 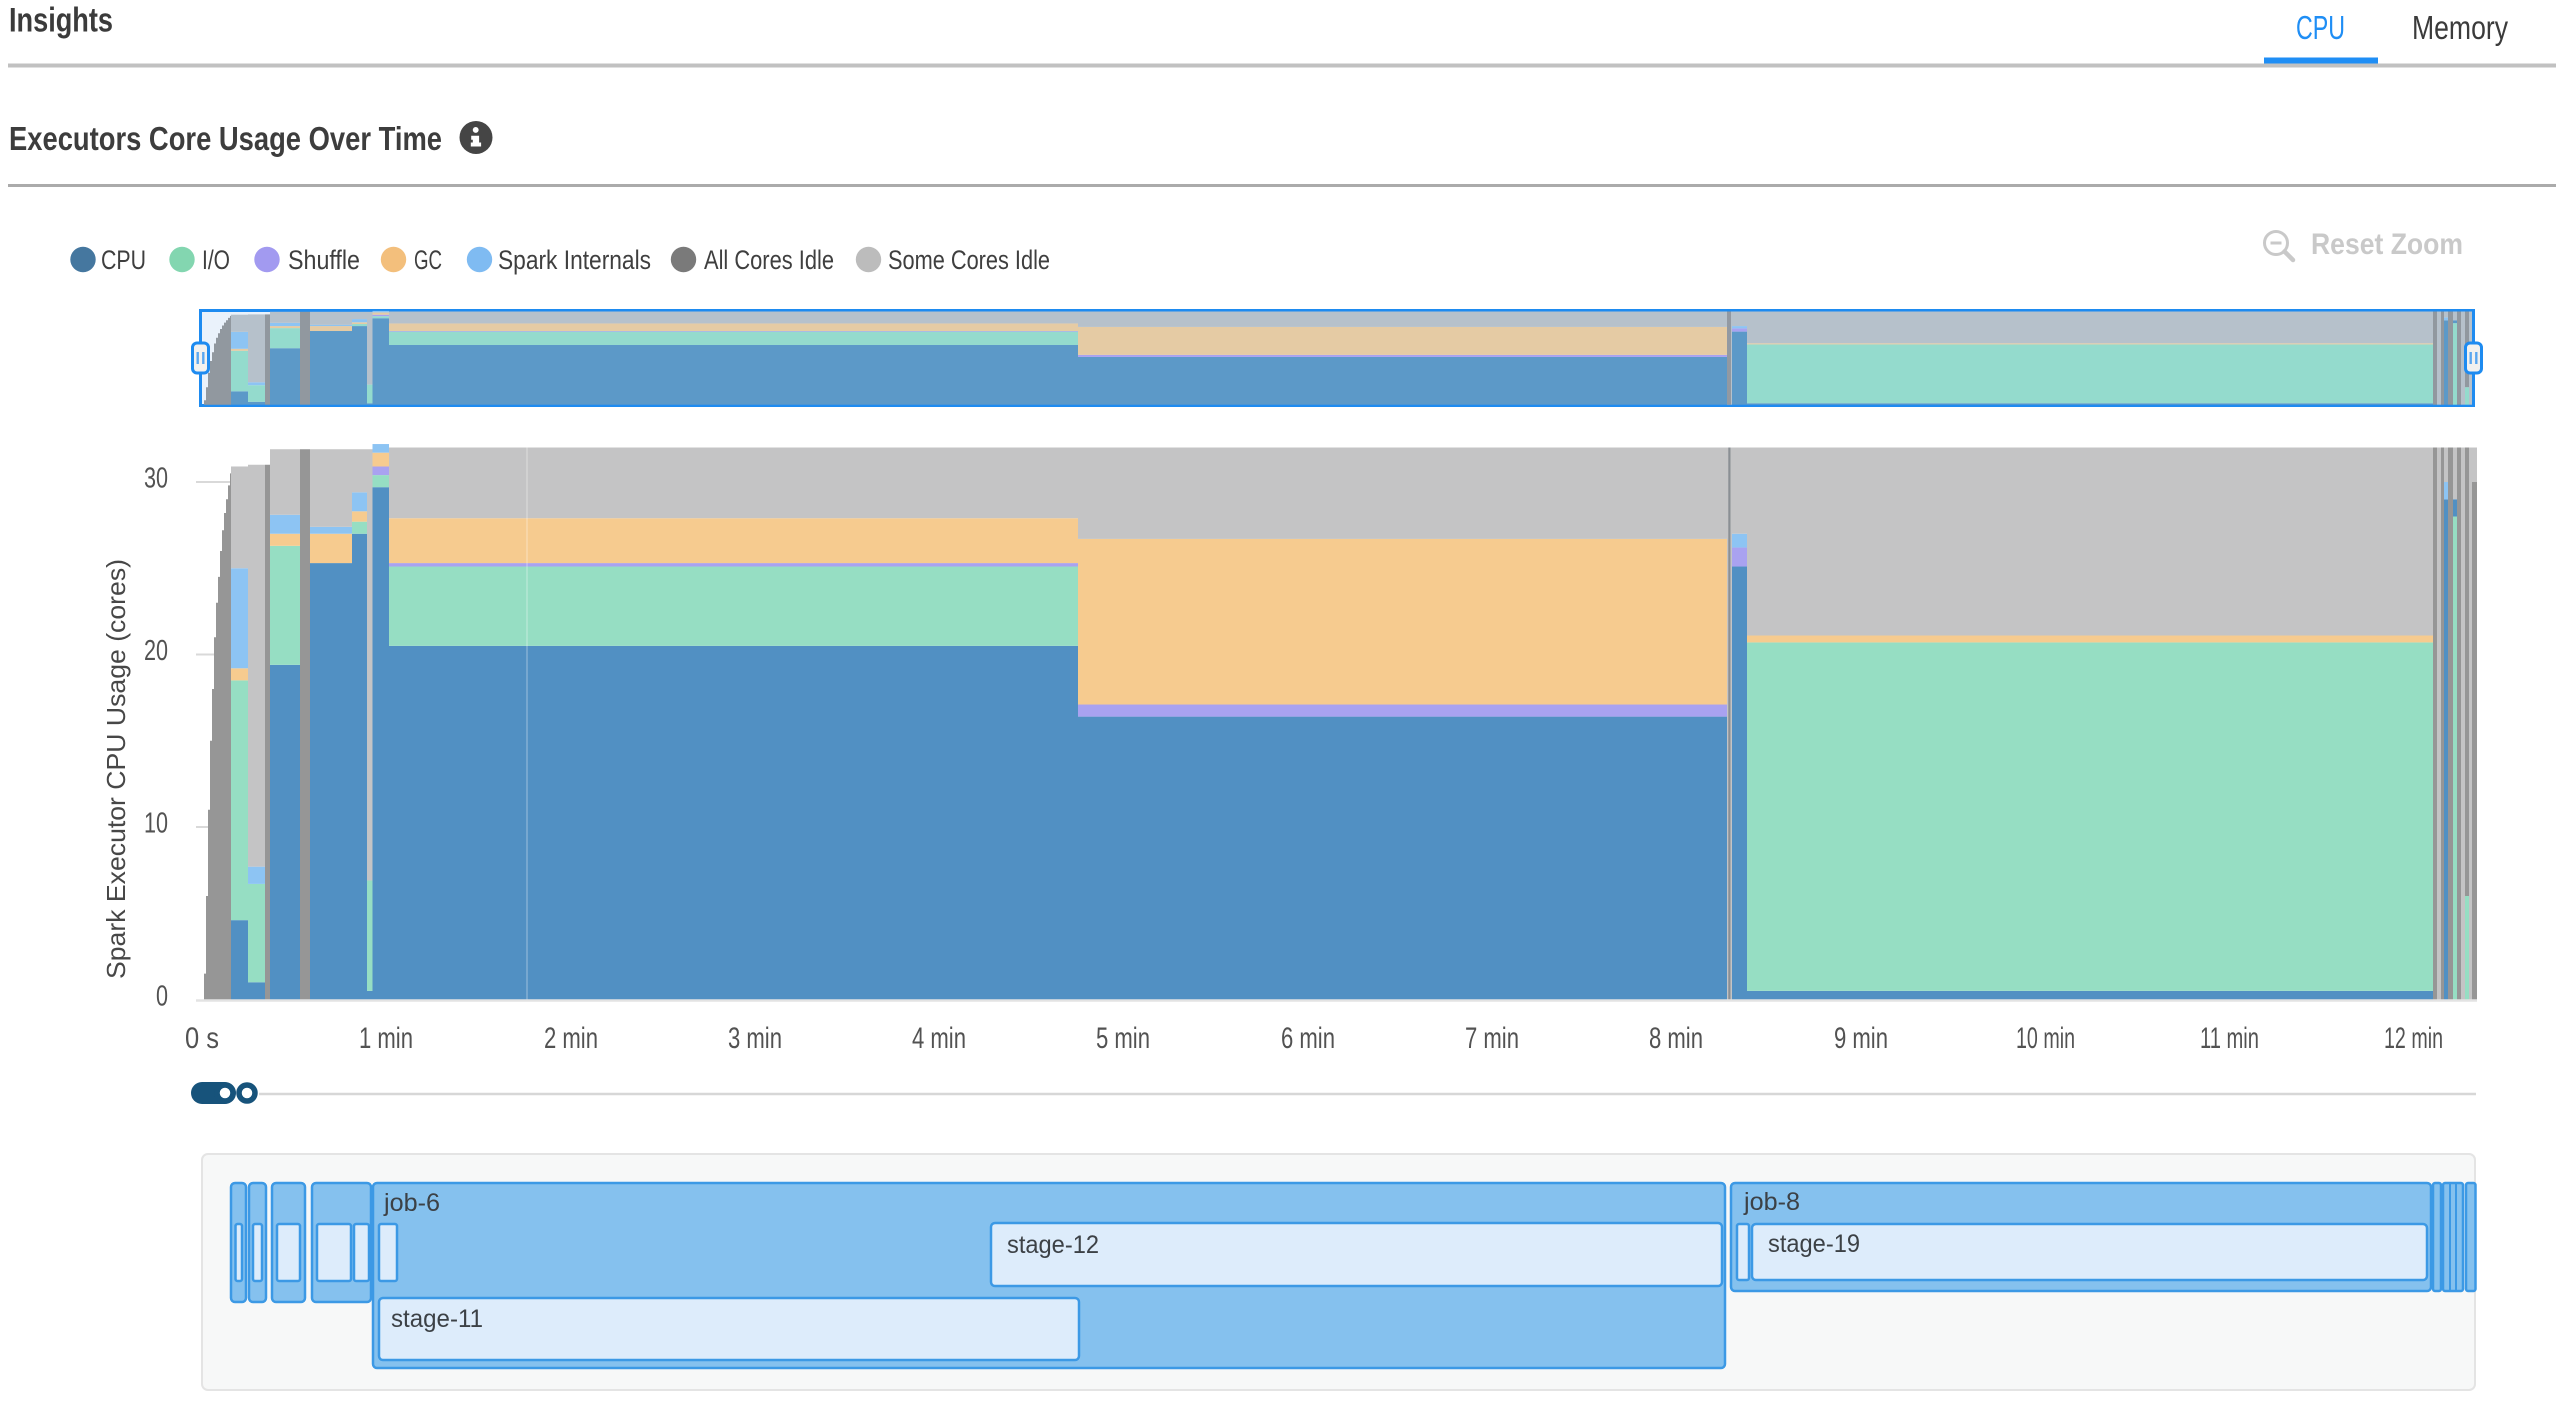 I want to click on svg-text: 11 min, so click(x=2229, y=1038).